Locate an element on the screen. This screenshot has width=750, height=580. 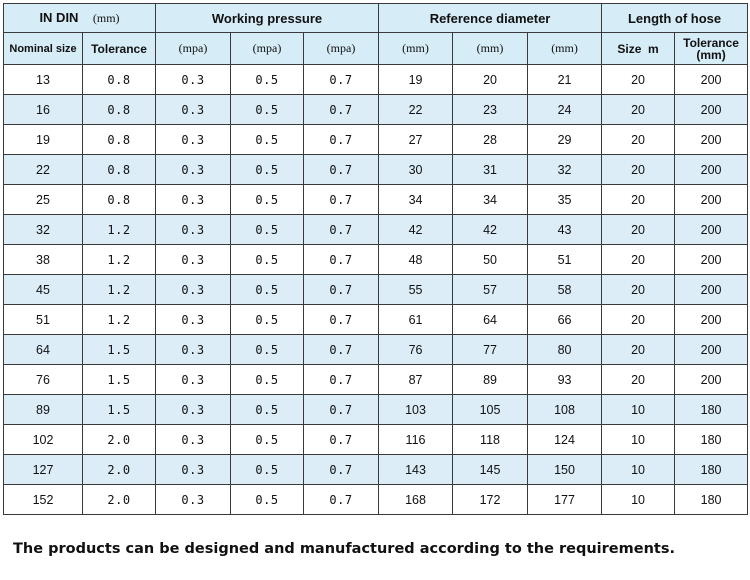
table-row: 127 2.0 0.3 0.5 0.7 143 145 150 10 180 is located at coordinates (376, 469).